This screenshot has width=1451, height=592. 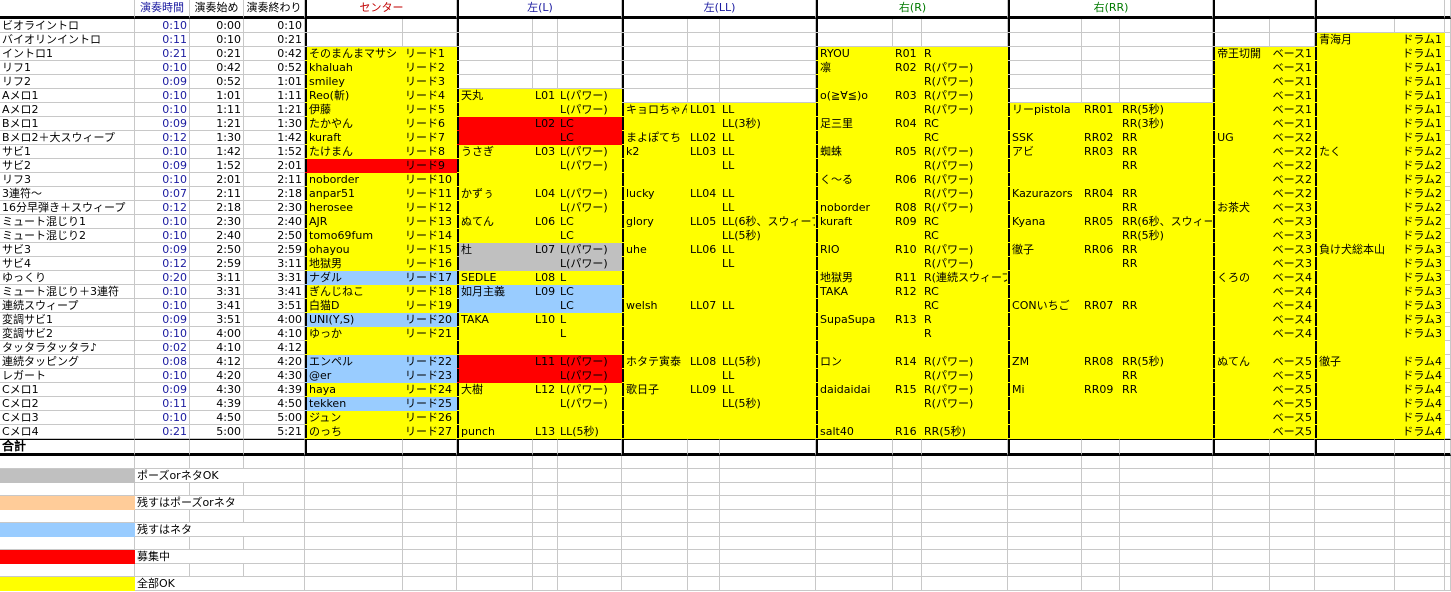 What do you see at coordinates (217, 250) in the screenshot?
I see `start-time-cell: 2:50` at bounding box center [217, 250].